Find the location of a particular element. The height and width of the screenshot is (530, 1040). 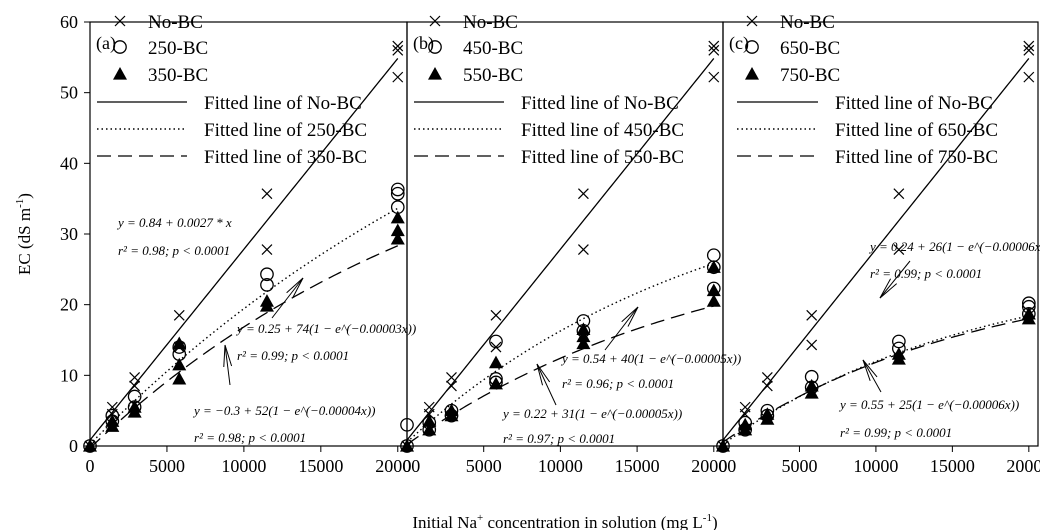

fit-statistics: r² = 0.98; p < 0.0001 is located at coordinates (250, 437).